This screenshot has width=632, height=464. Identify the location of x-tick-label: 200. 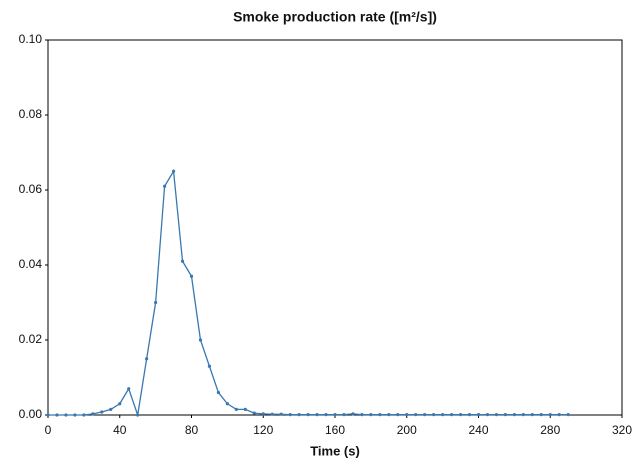
(407, 430).